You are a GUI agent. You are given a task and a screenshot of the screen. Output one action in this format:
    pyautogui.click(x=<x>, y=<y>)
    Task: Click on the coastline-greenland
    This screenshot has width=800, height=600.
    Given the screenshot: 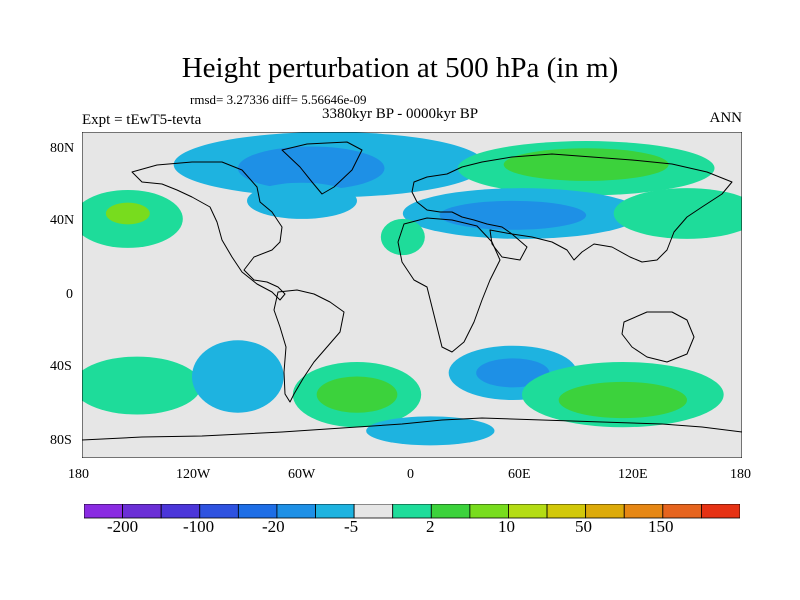 What is the action you would take?
    pyautogui.click(x=322, y=168)
    